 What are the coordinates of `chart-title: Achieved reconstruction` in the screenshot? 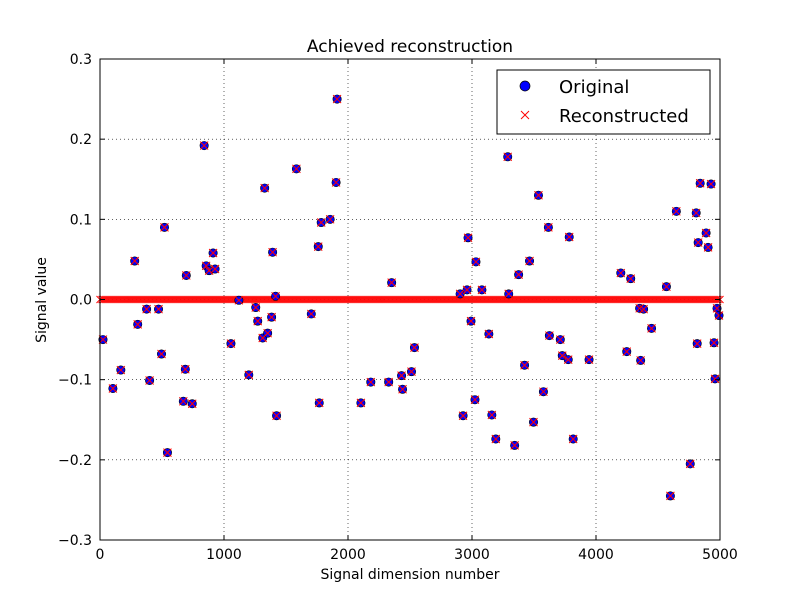 It's located at (410, 47).